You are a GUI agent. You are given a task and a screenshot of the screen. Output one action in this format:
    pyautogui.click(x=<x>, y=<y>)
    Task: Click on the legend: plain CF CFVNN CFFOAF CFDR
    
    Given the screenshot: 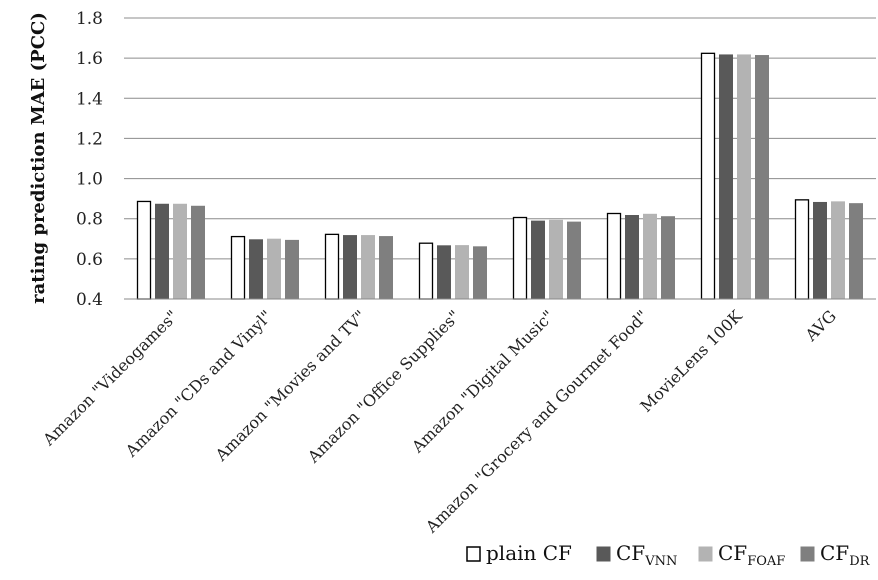 What is the action you would take?
    pyautogui.click(x=668, y=555)
    